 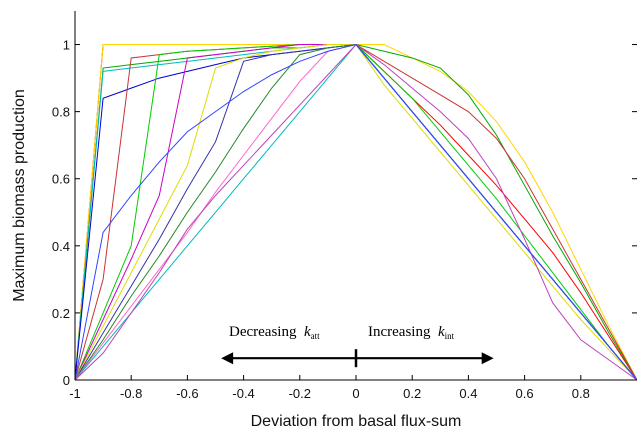 What do you see at coordinates (412, 393) in the screenshot?
I see `x-tick-label: 0.2` at bounding box center [412, 393].